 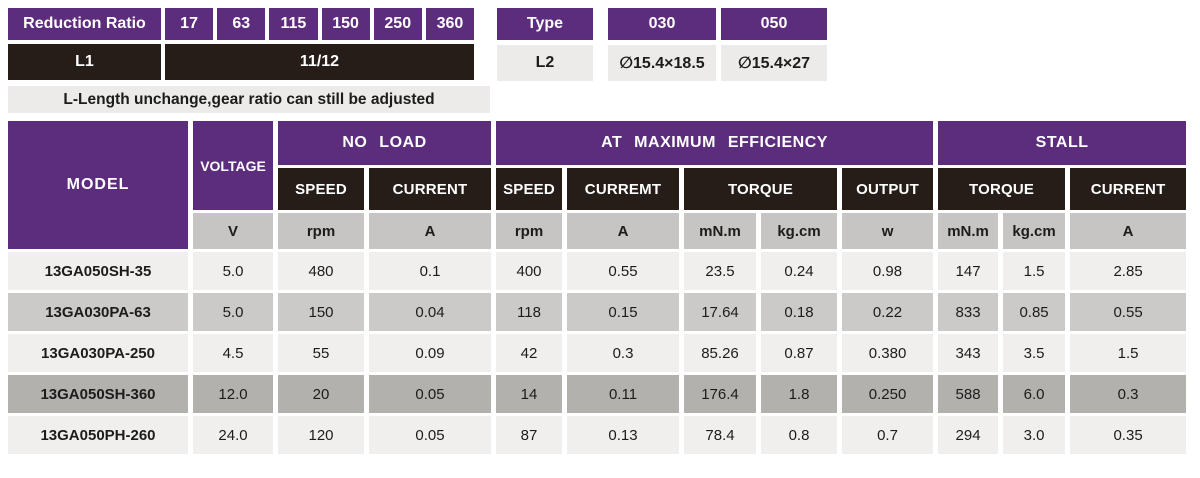 What do you see at coordinates (760, 189) in the screenshot?
I see `header-maxeff-torque: TORQUE` at bounding box center [760, 189].